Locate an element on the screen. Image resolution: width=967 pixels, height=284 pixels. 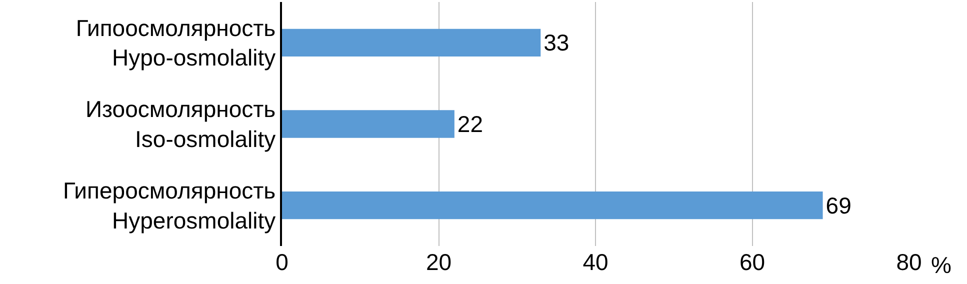
x-tick-label: 60 is located at coordinates (752, 262).